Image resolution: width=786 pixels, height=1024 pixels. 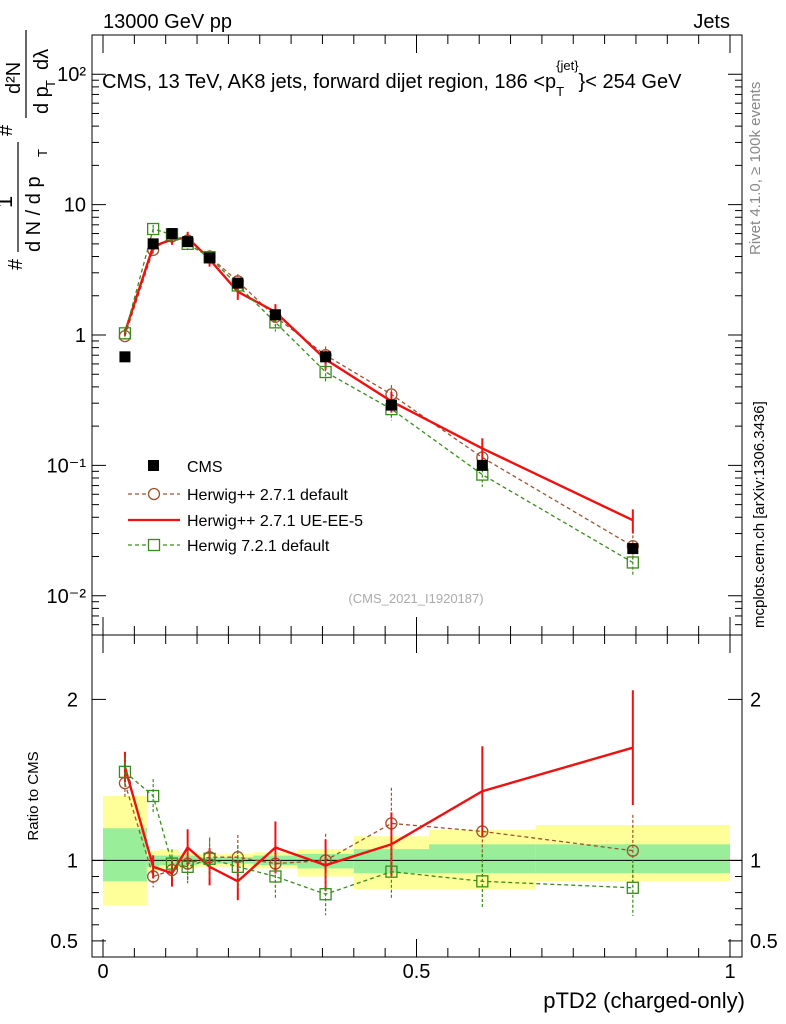 What do you see at coordinates (729, 972) in the screenshot?
I see `x-tick-label: 1` at bounding box center [729, 972].